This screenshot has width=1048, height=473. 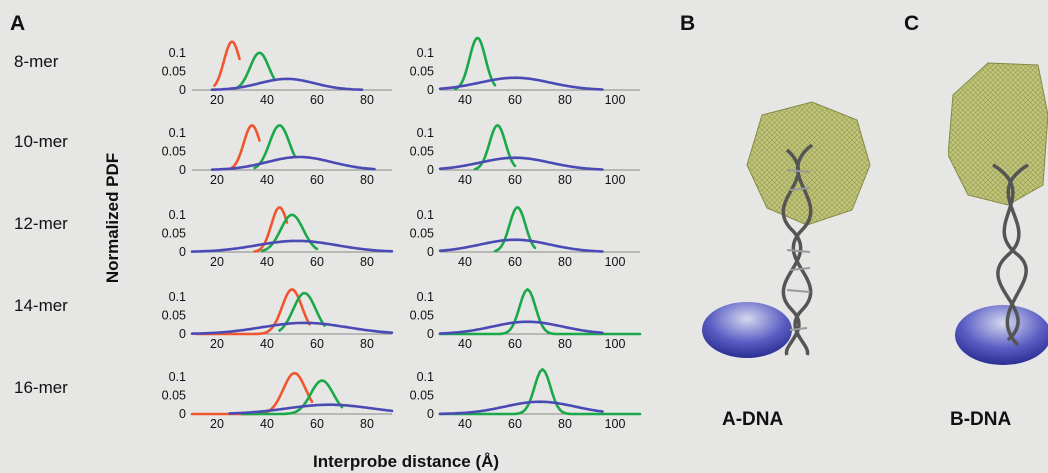 I want to click on red-curve, so click(x=271, y=229).